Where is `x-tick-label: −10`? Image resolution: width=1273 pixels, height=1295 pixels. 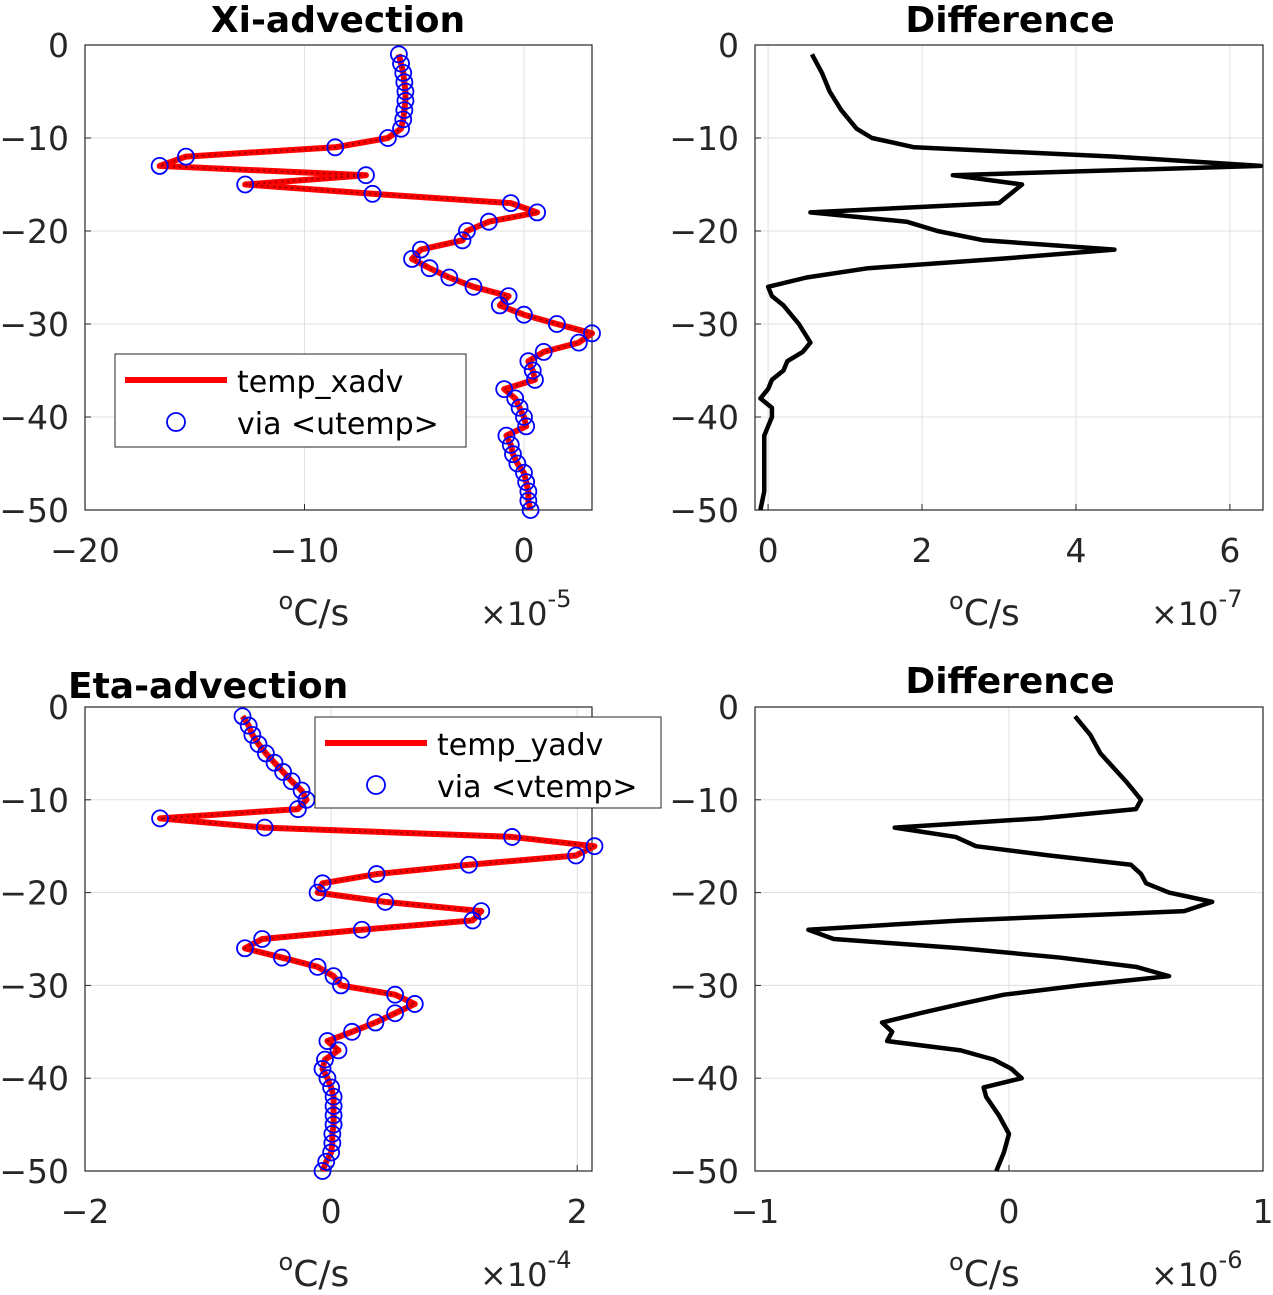
x-tick-label: −10 is located at coordinates (305, 550).